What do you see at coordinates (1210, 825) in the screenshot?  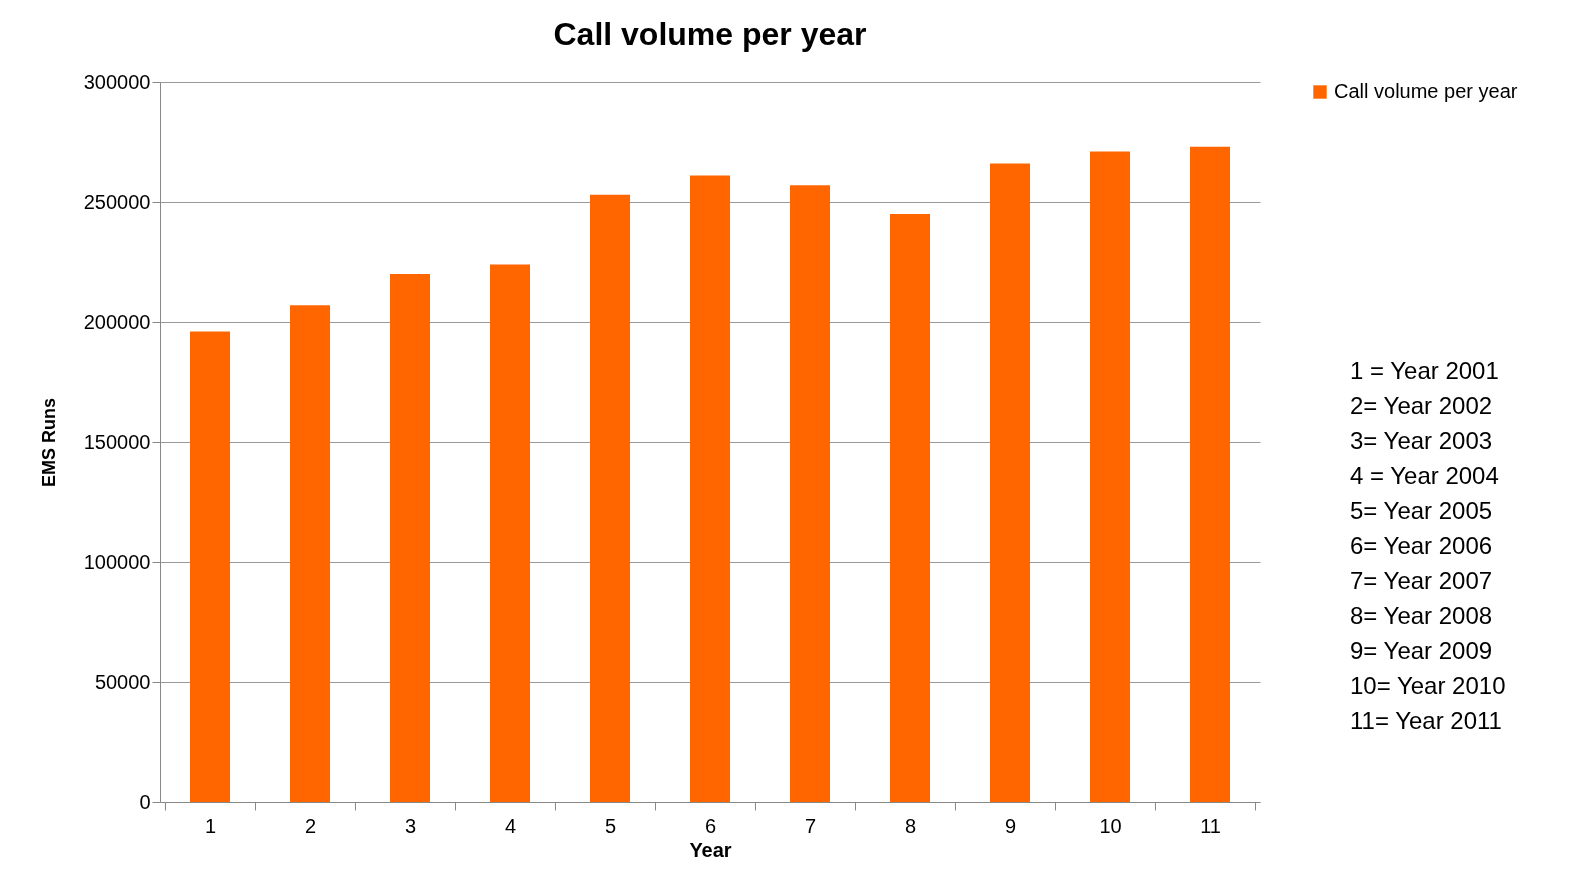 I see `x-tick-label: 11` at bounding box center [1210, 825].